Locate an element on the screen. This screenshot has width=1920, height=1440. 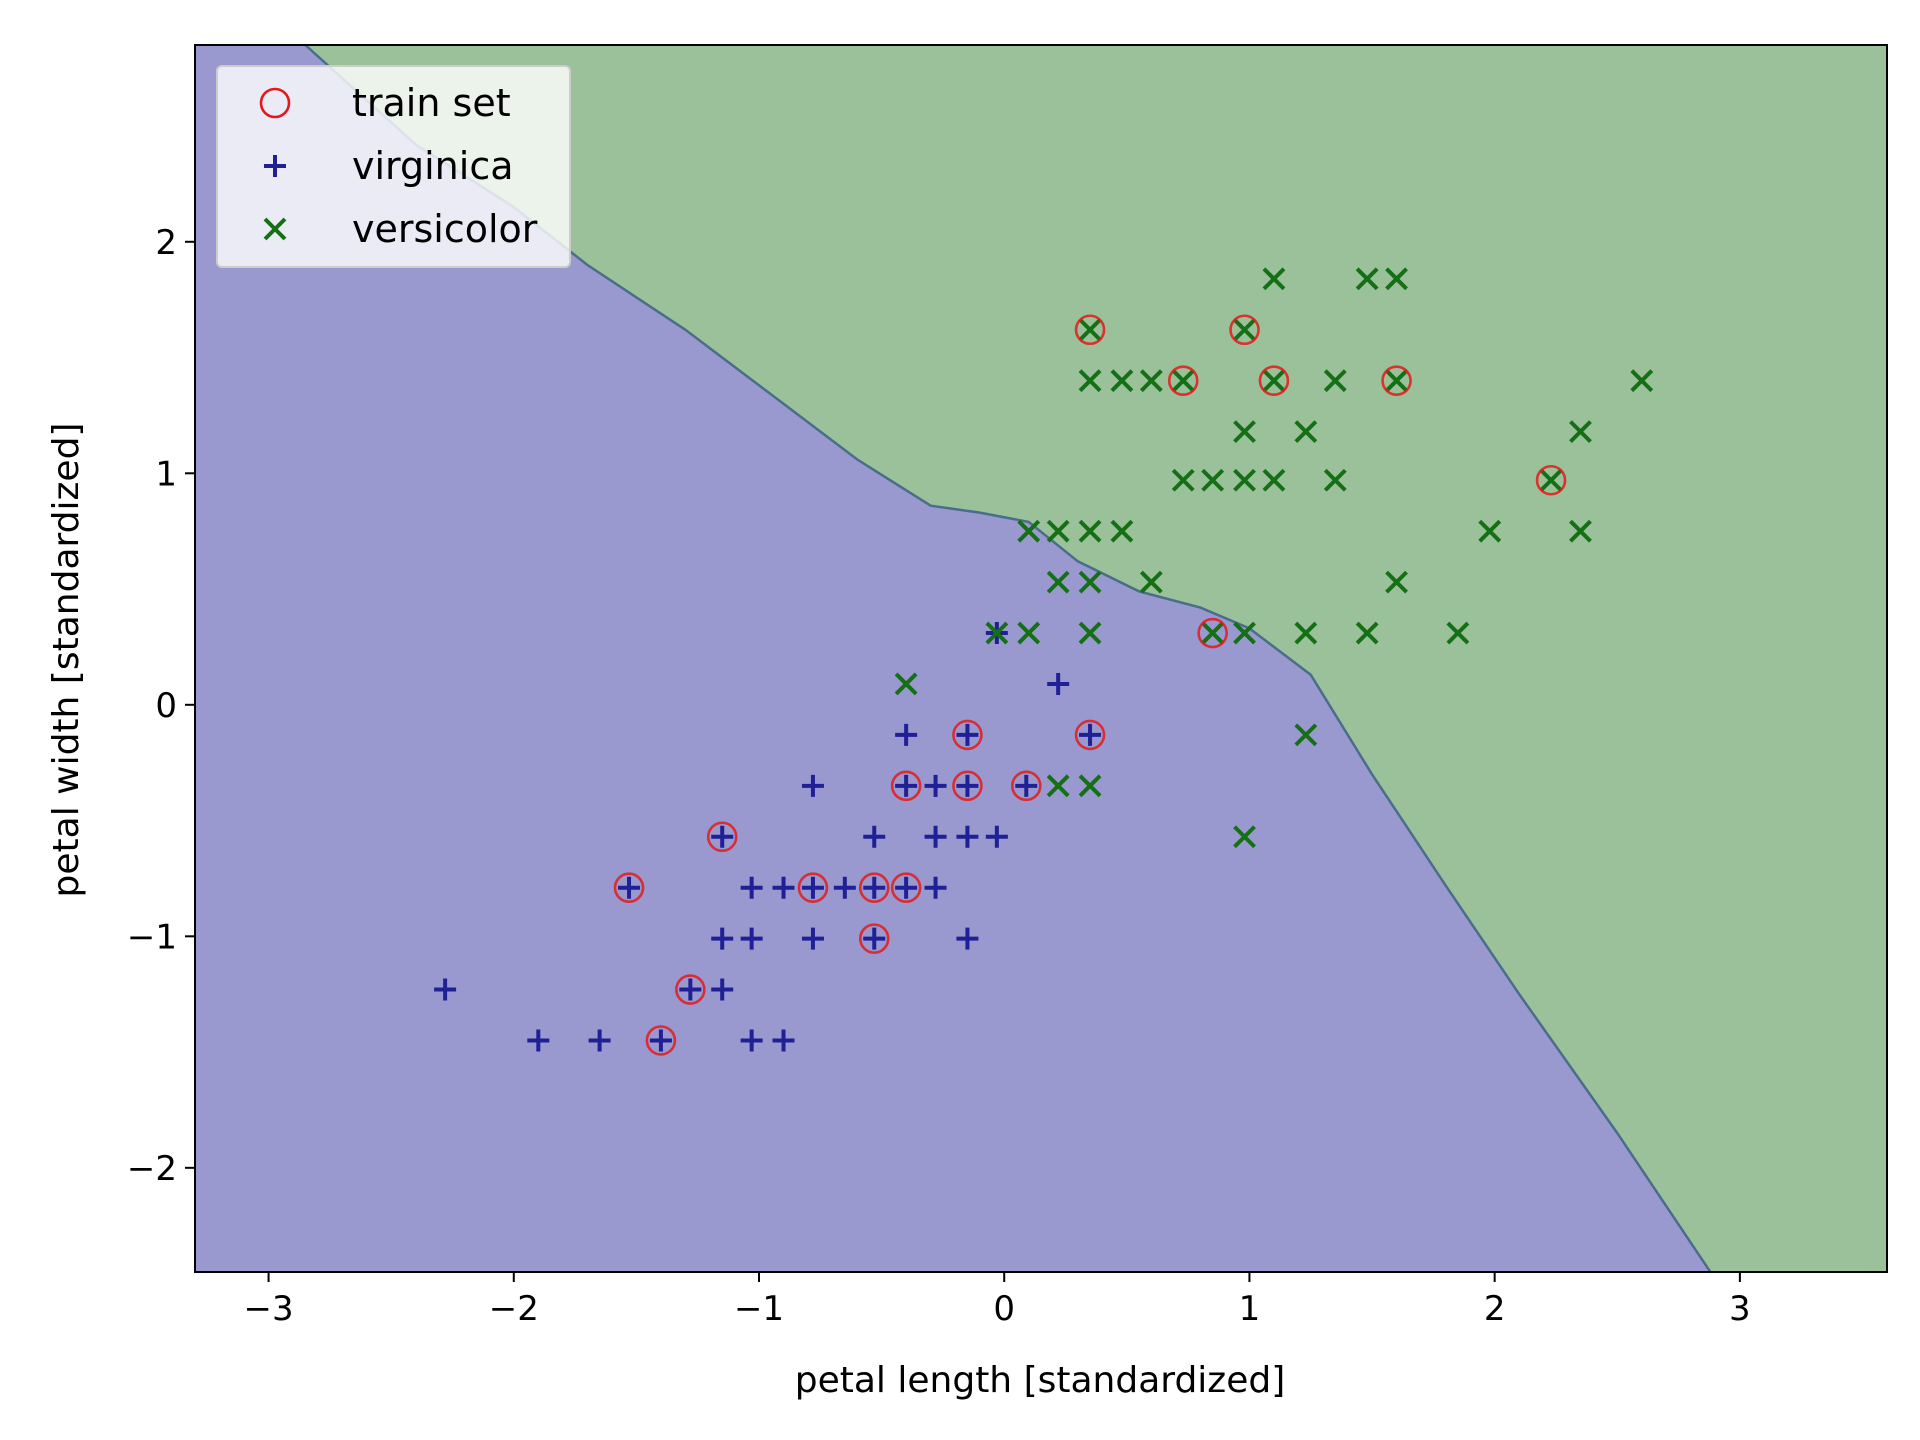
x-tick-label: 0 is located at coordinates (1004, 1309).